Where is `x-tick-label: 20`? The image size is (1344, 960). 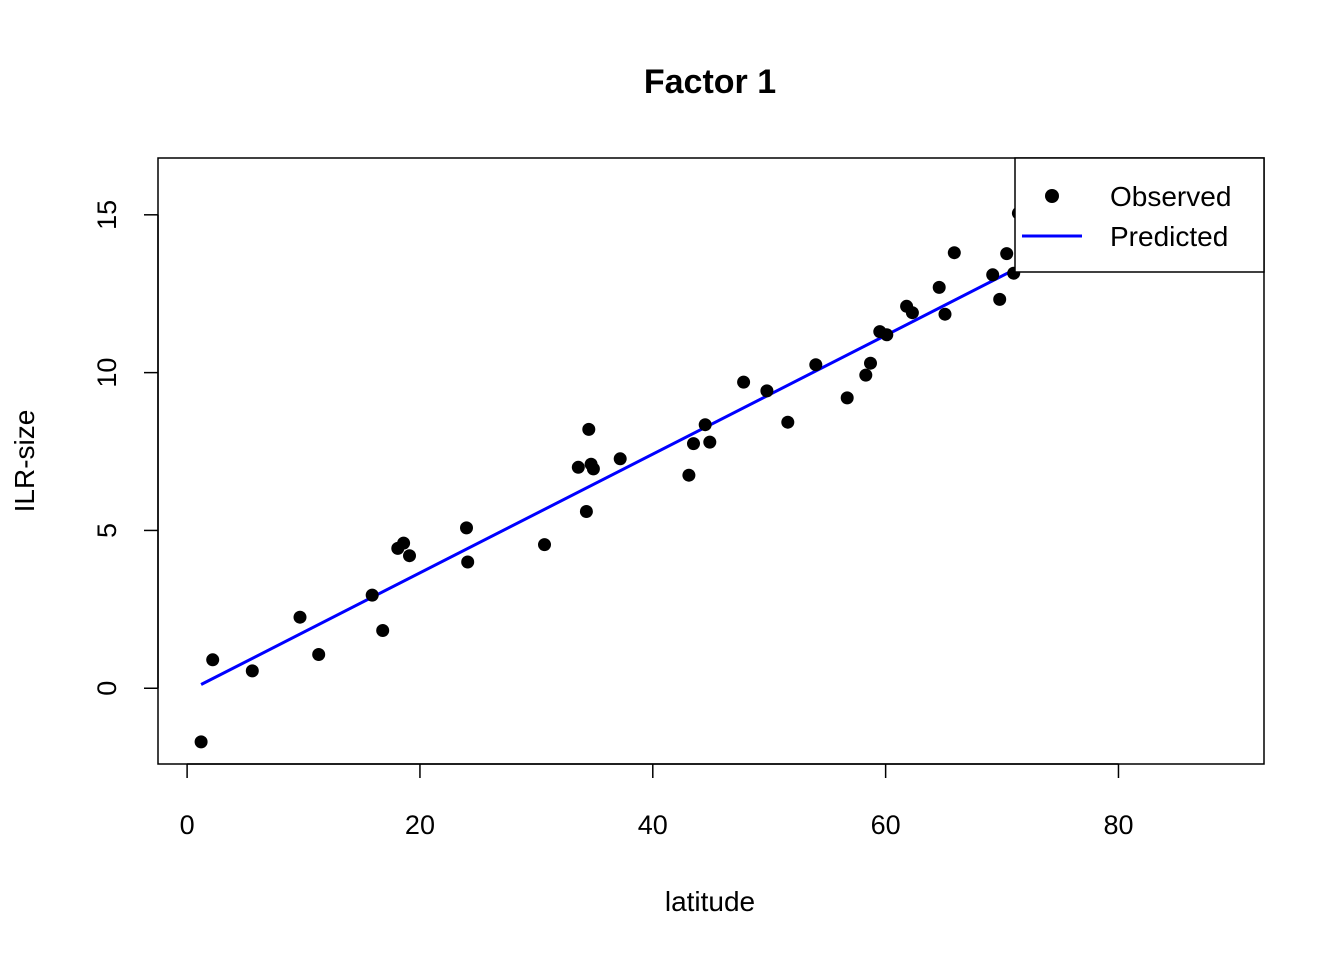 x-tick-label: 20 is located at coordinates (420, 825).